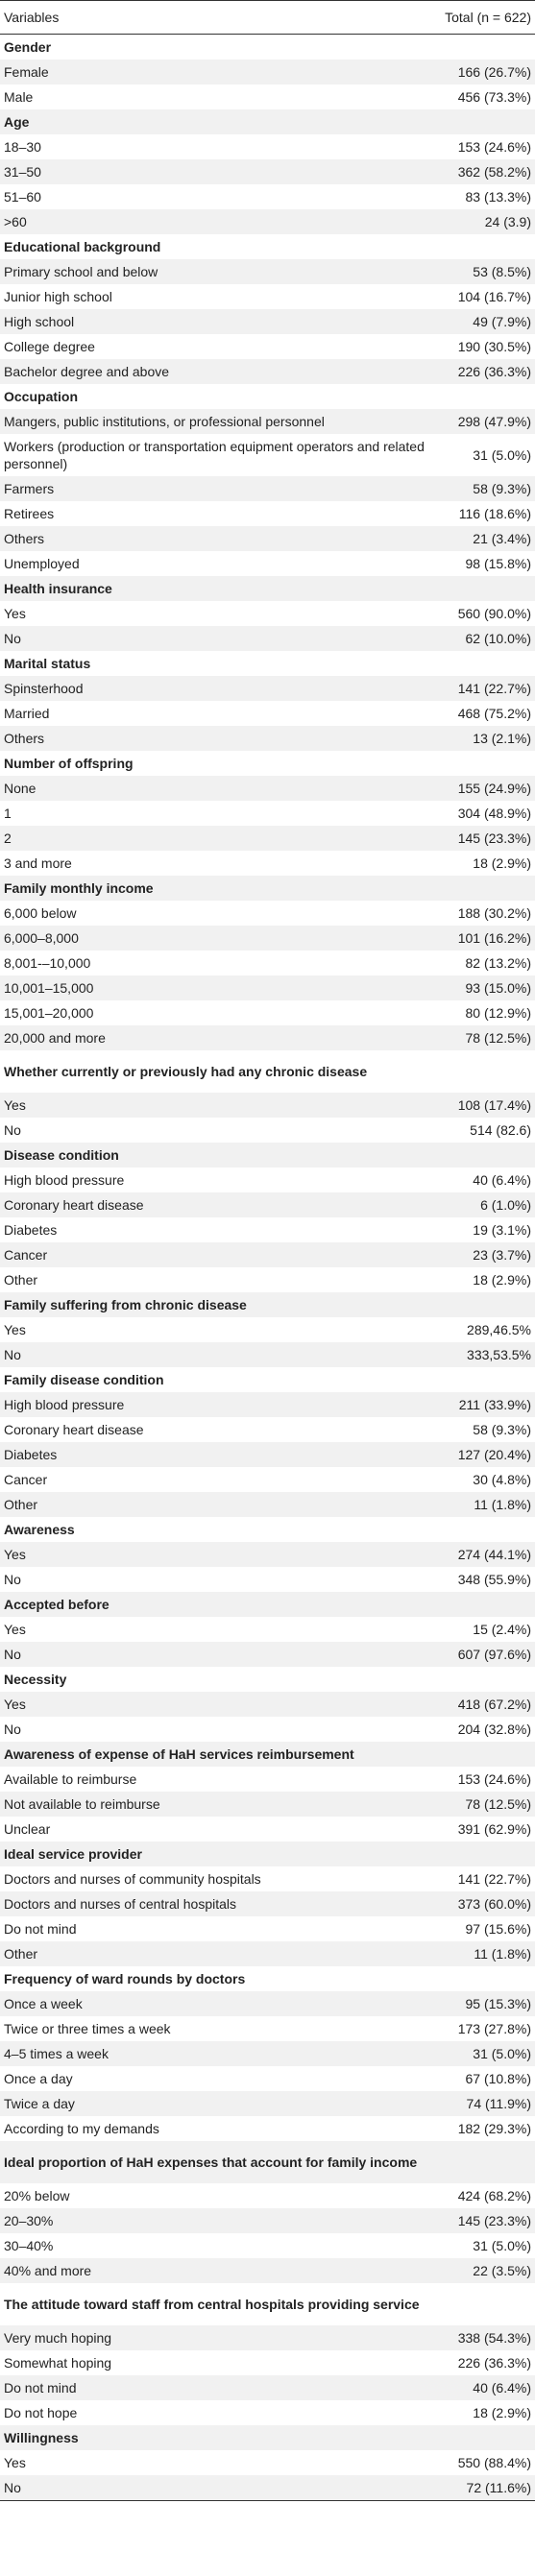  What do you see at coordinates (41, 2412) in the screenshot?
I see `variable-label: Do not hope` at bounding box center [41, 2412].